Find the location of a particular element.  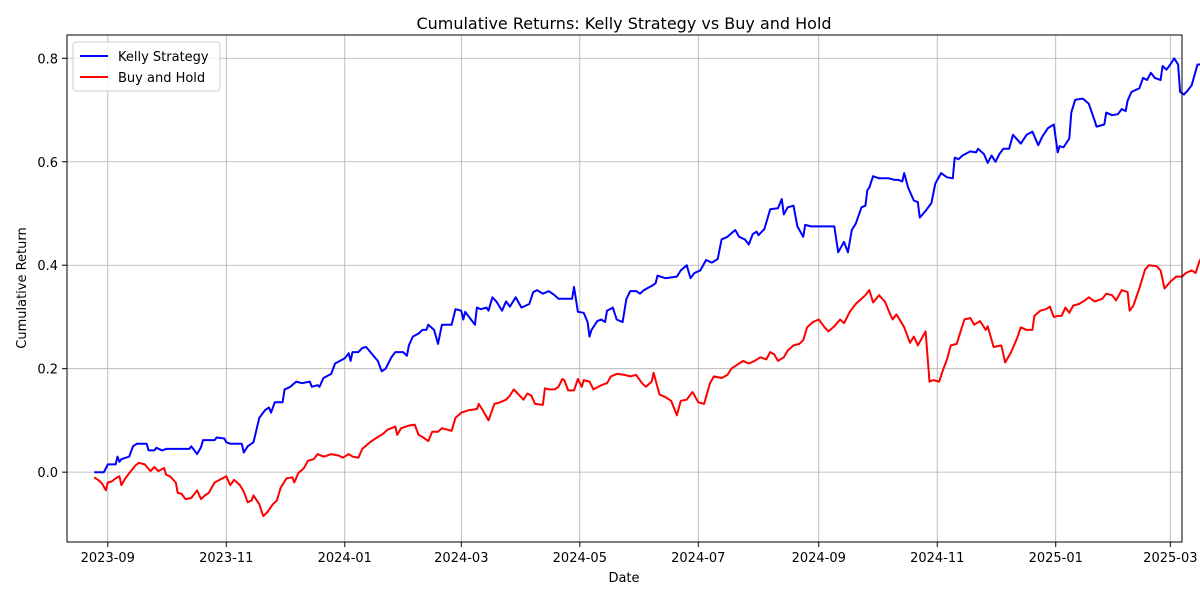

y-tick-label: 0.4 is located at coordinates (47, 266).